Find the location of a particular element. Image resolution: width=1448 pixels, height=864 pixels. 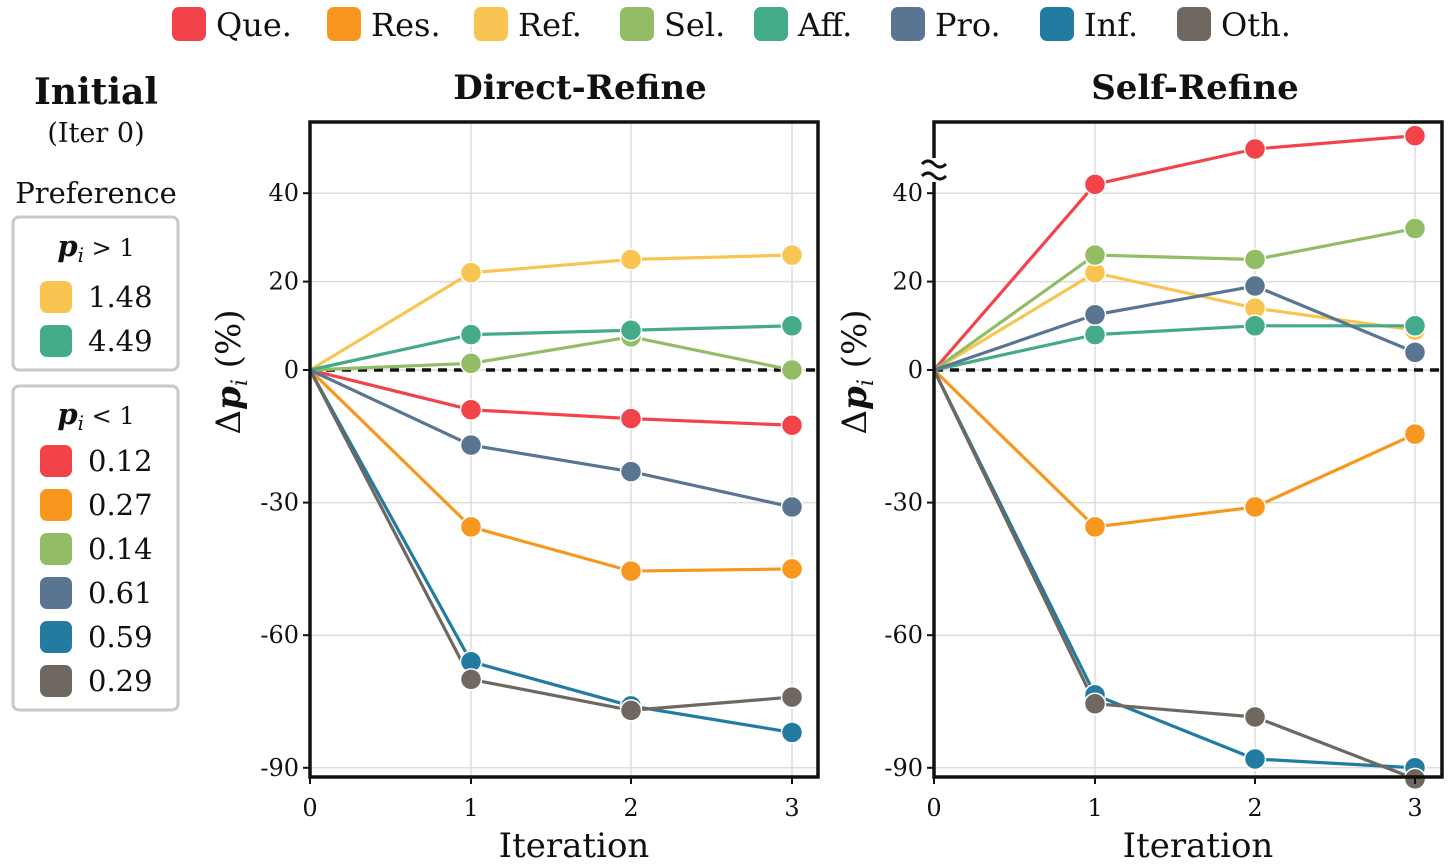

pref-swatch-que is located at coordinates (56, 461).